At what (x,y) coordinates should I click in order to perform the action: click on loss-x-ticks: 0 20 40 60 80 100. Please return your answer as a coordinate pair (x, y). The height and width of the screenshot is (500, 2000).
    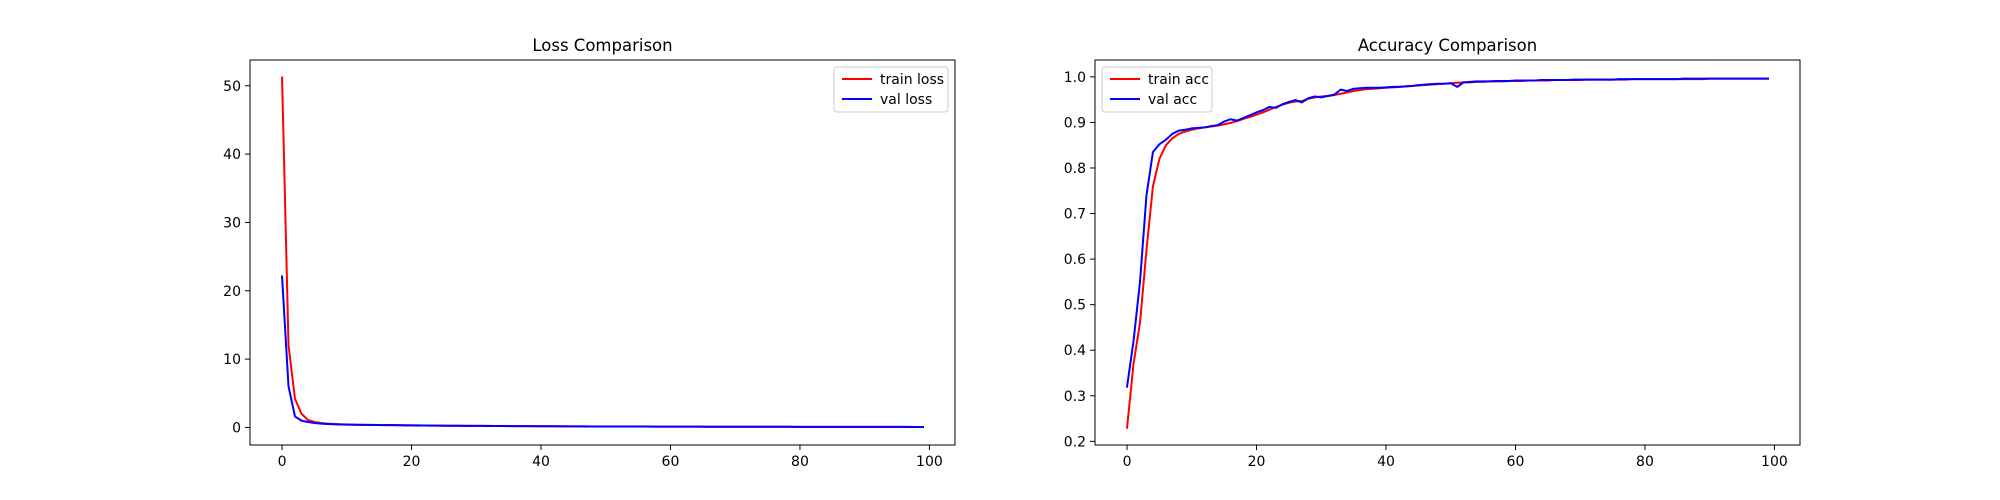
    Looking at the image, I should click on (610, 457).